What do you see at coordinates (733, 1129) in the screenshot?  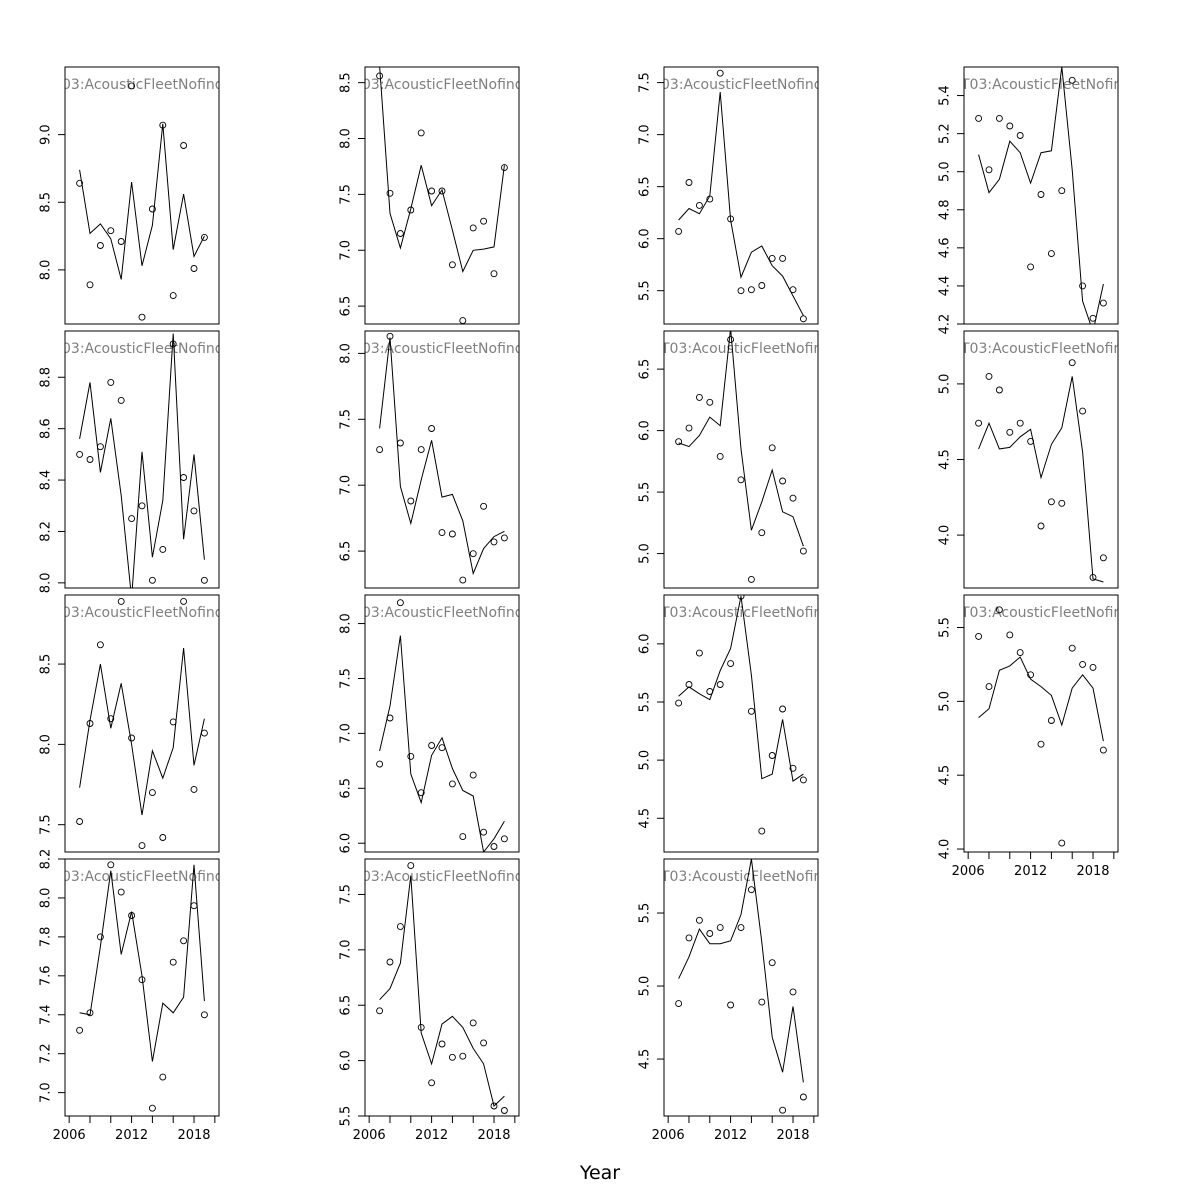 I see `x-axis: 2006 2012 2018` at bounding box center [733, 1129].